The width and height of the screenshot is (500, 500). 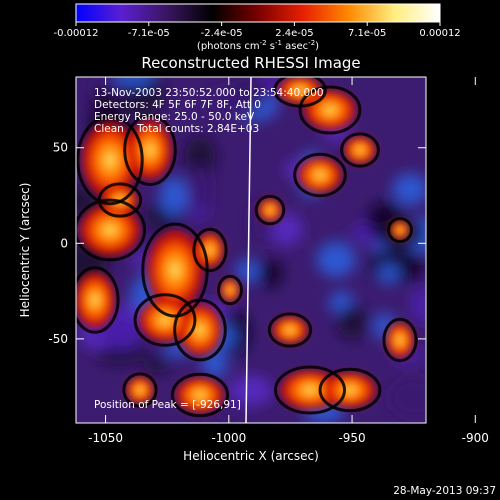 I want to click on y-tick-label: 0, so click(x=64, y=243).